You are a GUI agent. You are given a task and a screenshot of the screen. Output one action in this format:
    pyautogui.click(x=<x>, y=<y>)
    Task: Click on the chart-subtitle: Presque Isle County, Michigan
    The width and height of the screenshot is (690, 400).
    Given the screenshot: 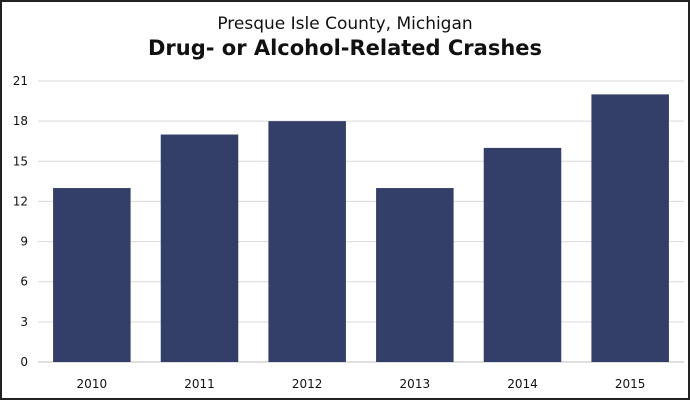 What is the action you would take?
    pyautogui.click(x=345, y=24)
    